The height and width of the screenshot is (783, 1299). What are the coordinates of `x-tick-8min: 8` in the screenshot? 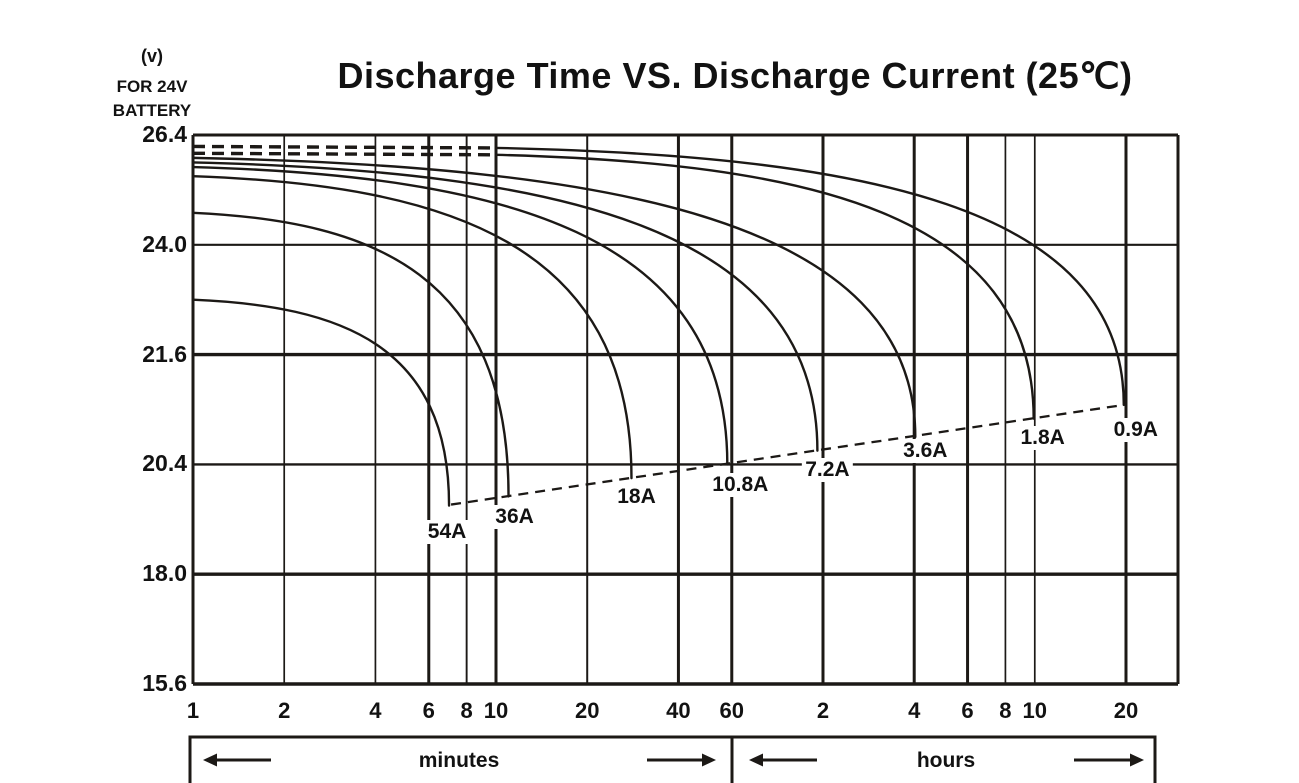 It's located at (466, 710).